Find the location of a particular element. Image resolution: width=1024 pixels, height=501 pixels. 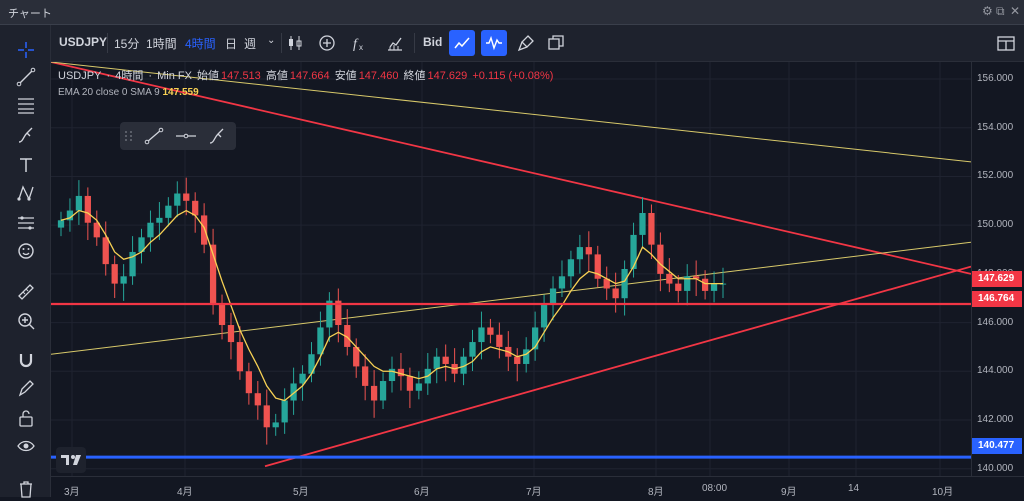

magnet-icon is located at coordinates (26, 360).